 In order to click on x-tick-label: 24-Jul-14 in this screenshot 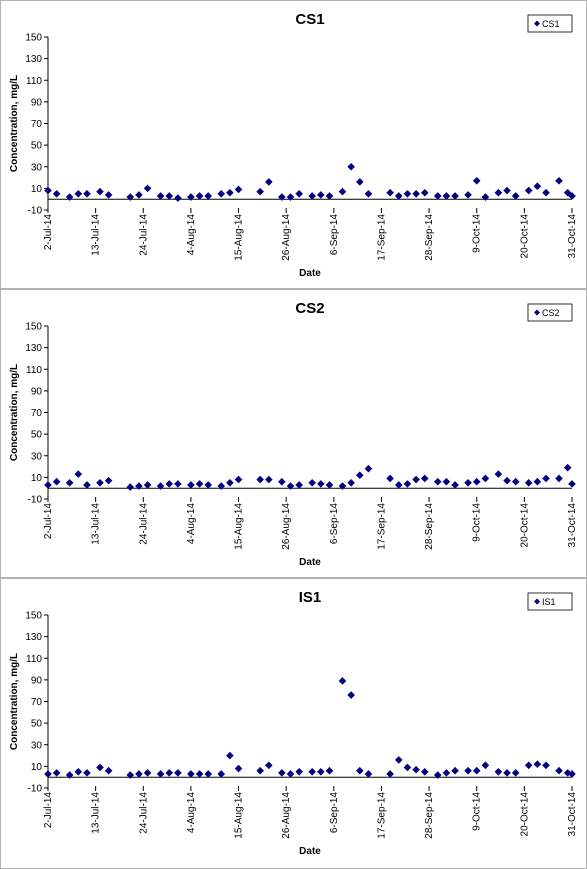, I will do `click(143, 813)`.